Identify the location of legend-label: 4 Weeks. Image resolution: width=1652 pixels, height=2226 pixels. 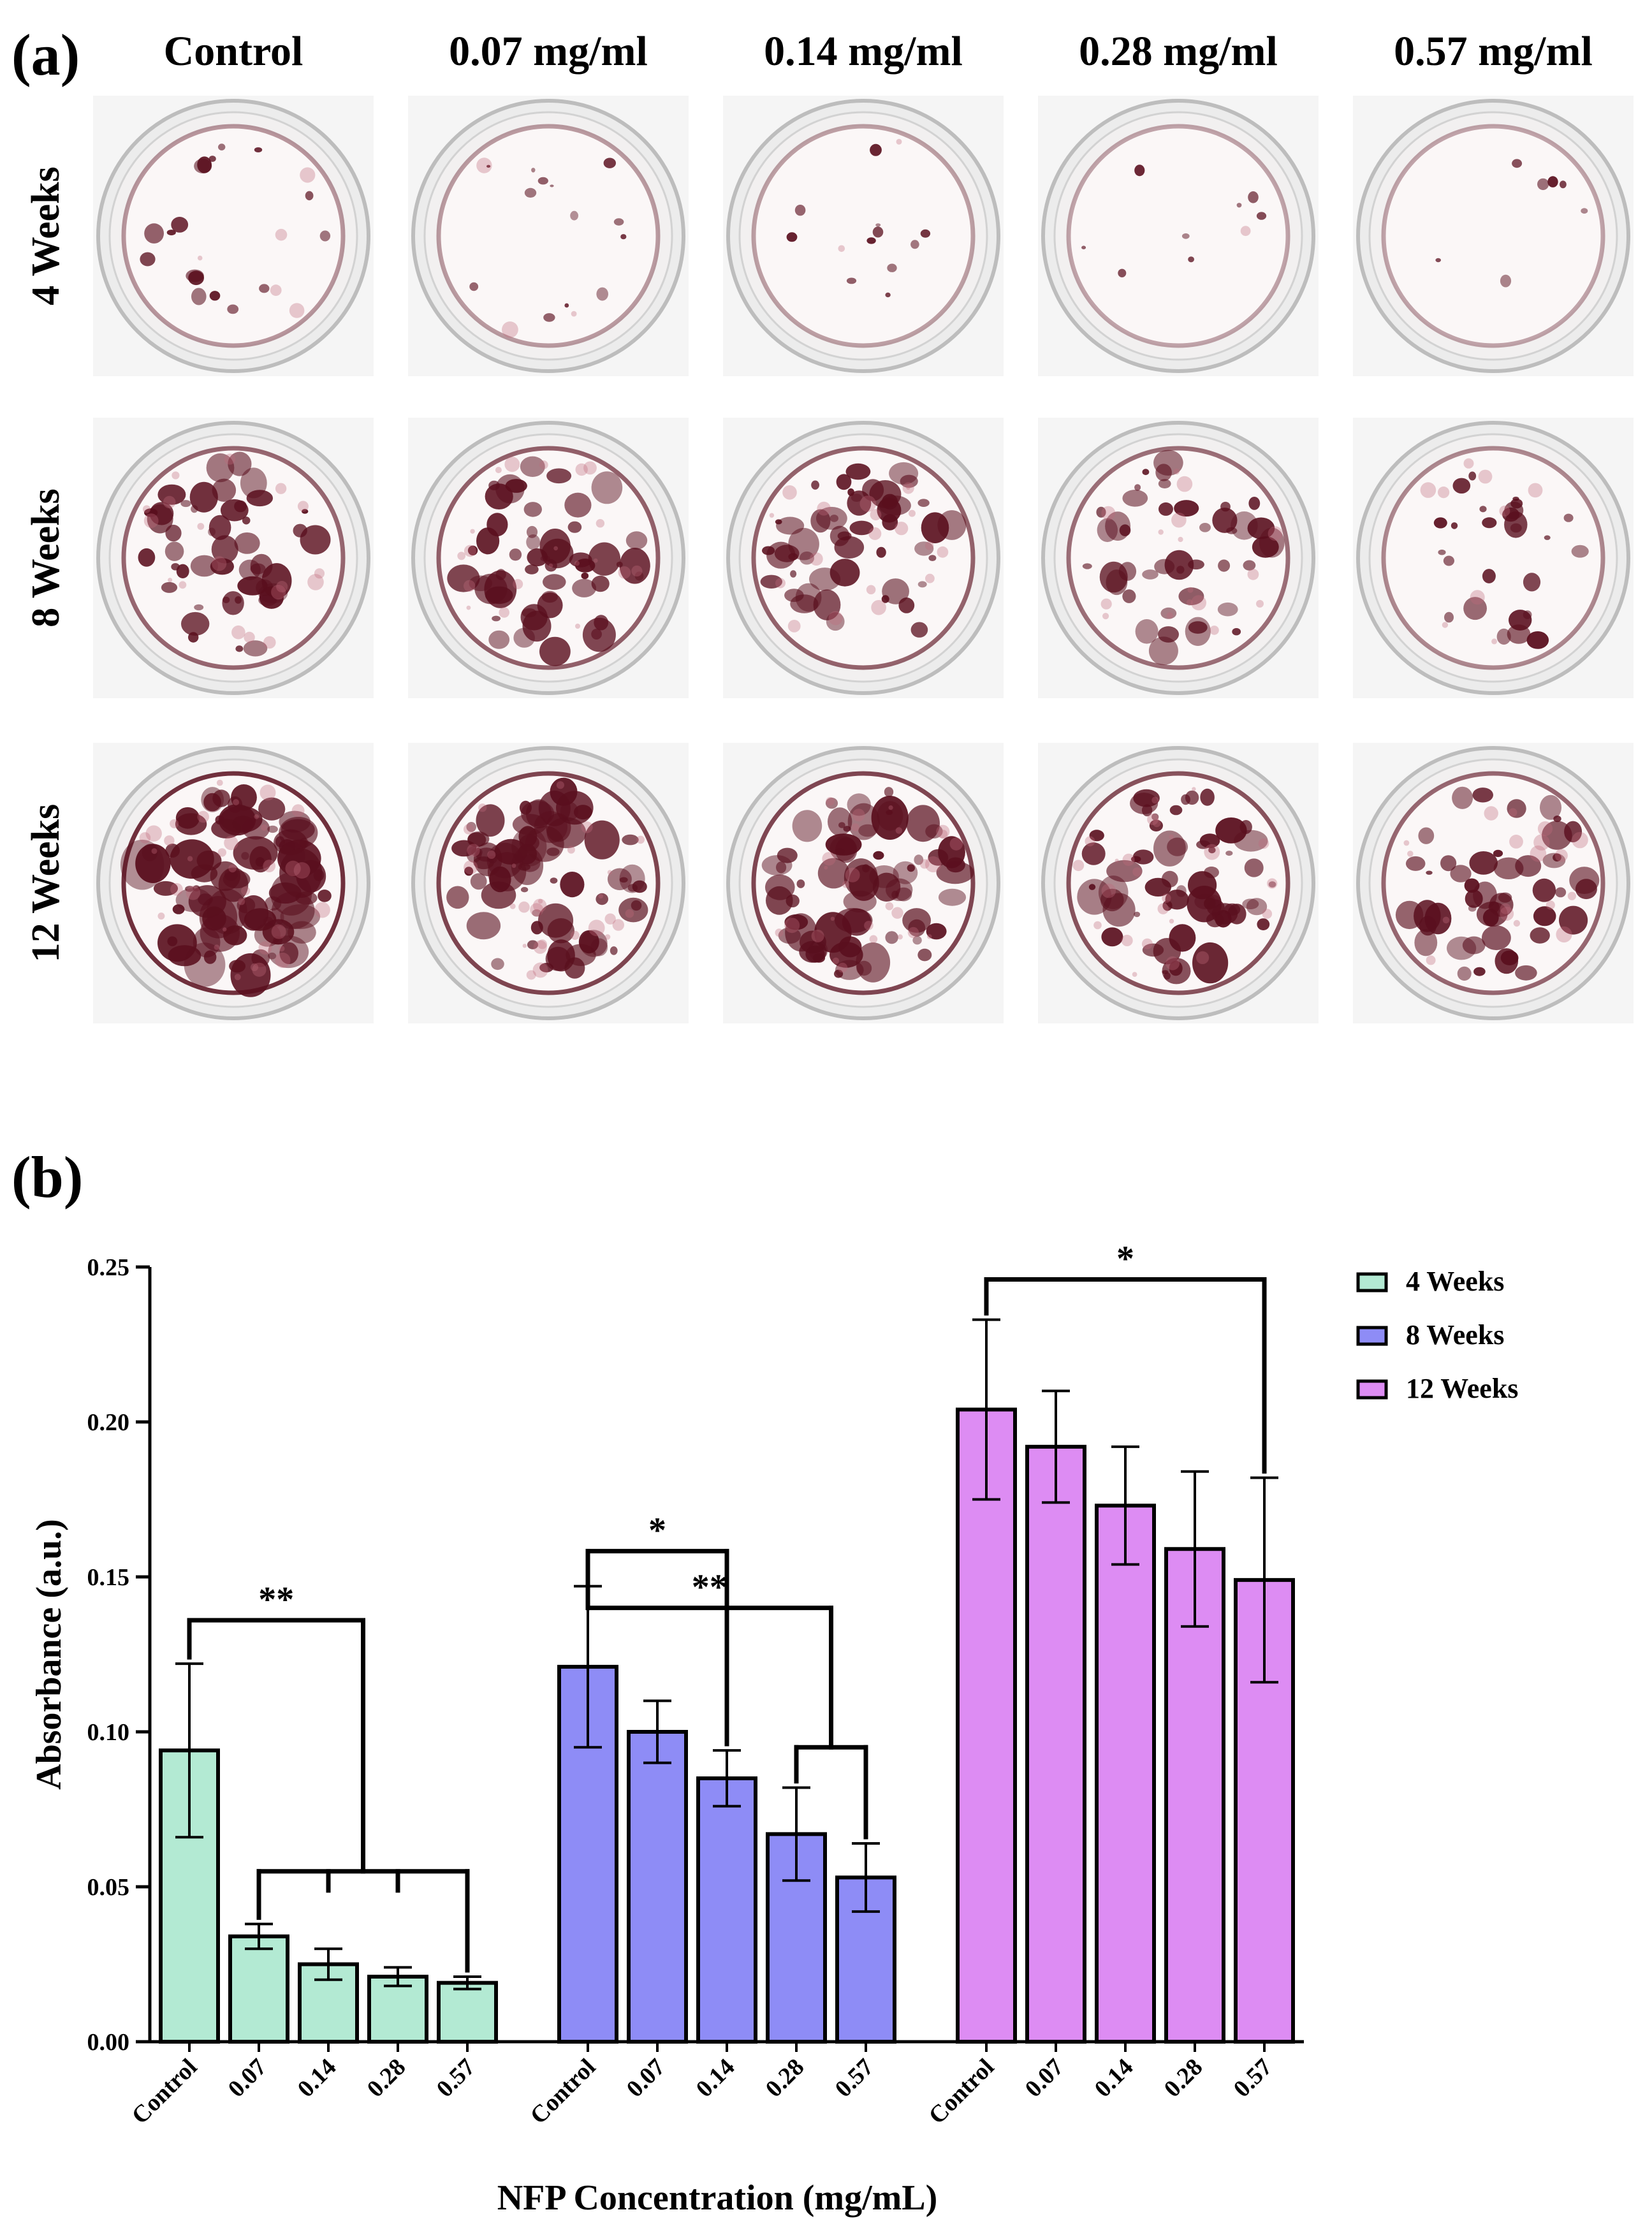
(1455, 1281).